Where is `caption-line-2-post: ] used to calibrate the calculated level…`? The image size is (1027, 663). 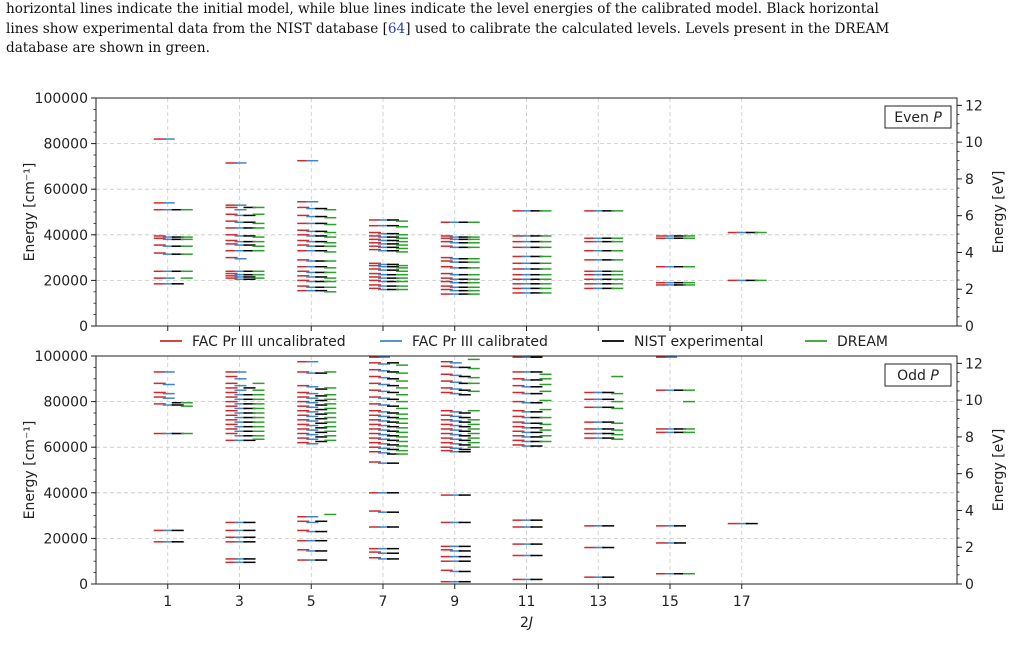 caption-line-2-post: ] used to calibrate the calculated level… is located at coordinates (647, 28).